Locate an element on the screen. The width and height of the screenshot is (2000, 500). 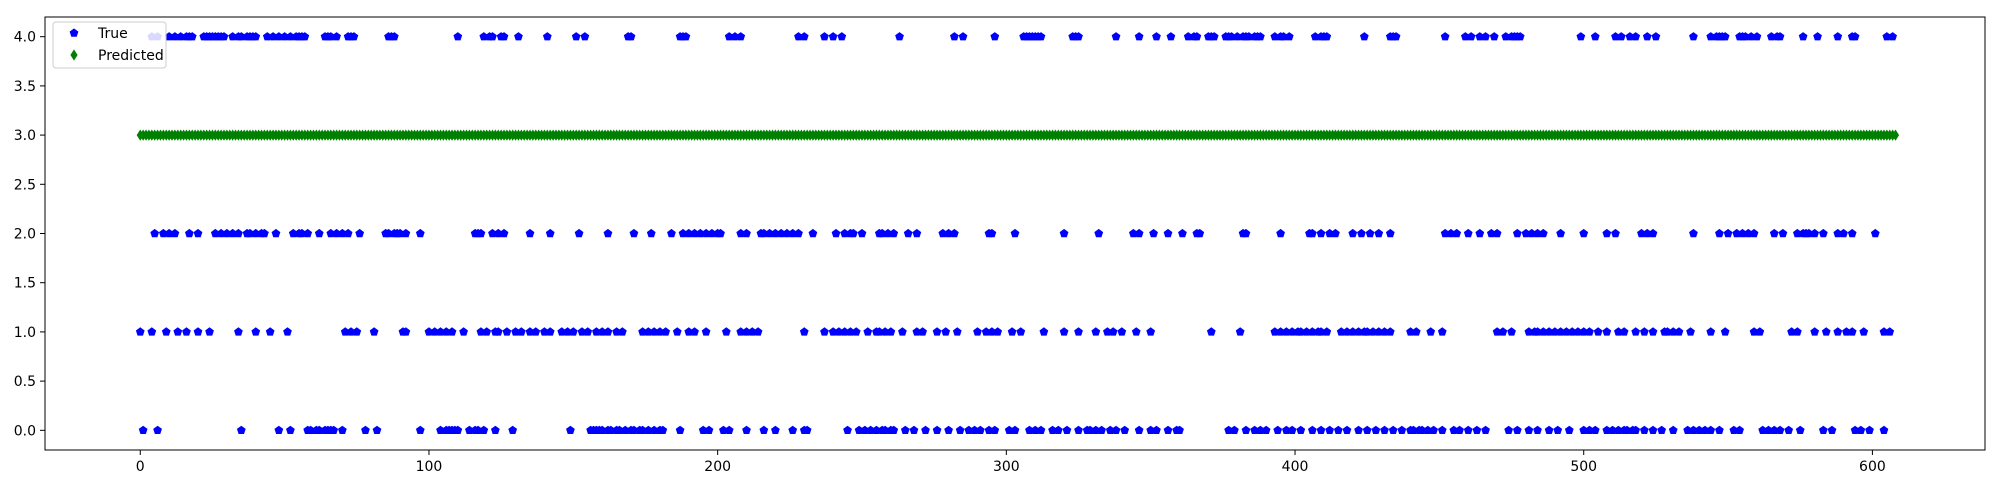
y-tick-label: 1.5 is located at coordinates (25, 284).